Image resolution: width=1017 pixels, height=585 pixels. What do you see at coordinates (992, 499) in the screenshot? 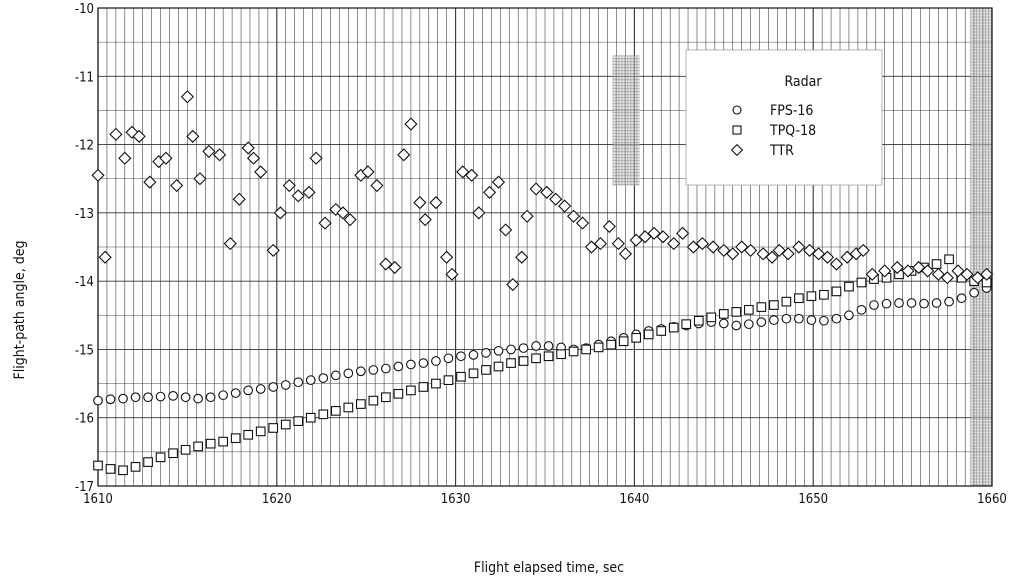
I see `x-tick-label: 1660` at bounding box center [992, 499].